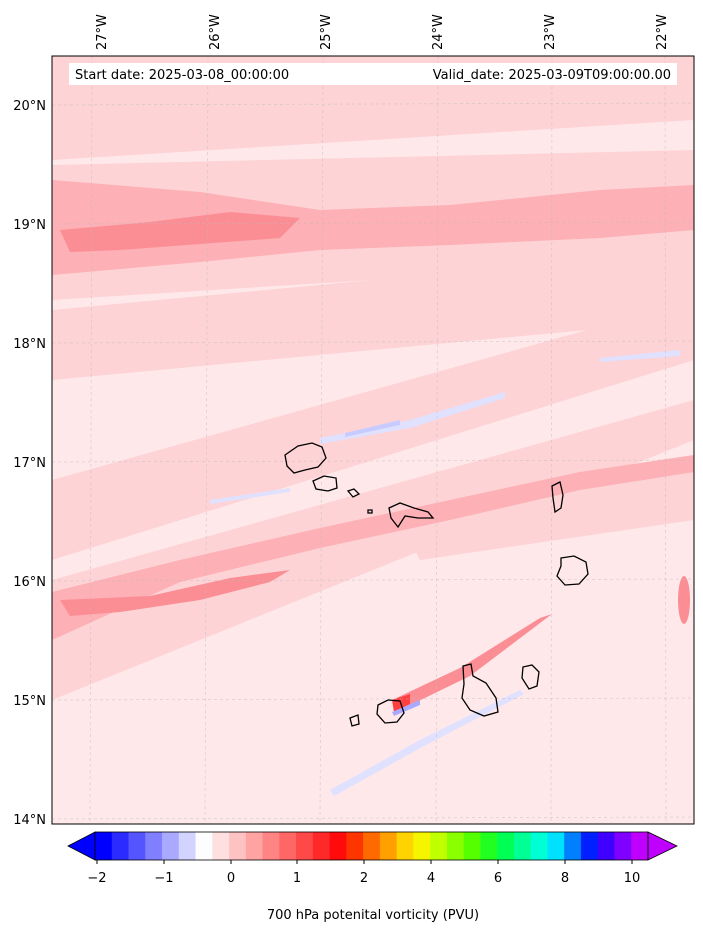 The image size is (703, 935). Describe the element at coordinates (29, 701) in the screenshot. I see `lat-label: 15°N` at that location.